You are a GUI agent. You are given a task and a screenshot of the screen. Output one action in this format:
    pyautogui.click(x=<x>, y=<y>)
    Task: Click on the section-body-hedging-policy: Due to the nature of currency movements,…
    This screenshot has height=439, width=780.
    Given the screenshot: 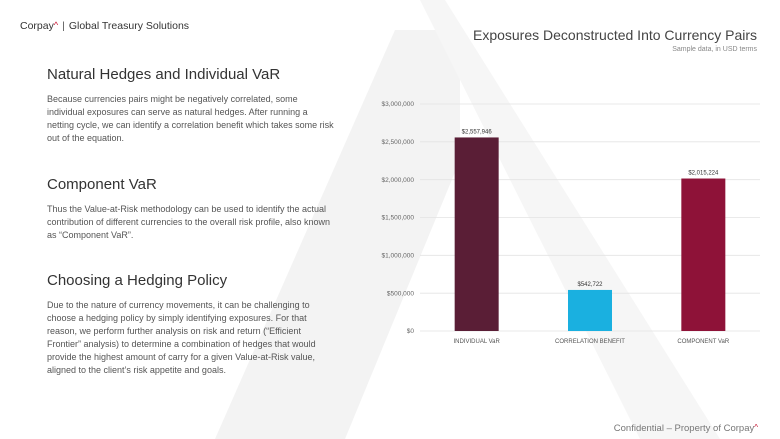 What is the action you would take?
    pyautogui.click(x=181, y=337)
    